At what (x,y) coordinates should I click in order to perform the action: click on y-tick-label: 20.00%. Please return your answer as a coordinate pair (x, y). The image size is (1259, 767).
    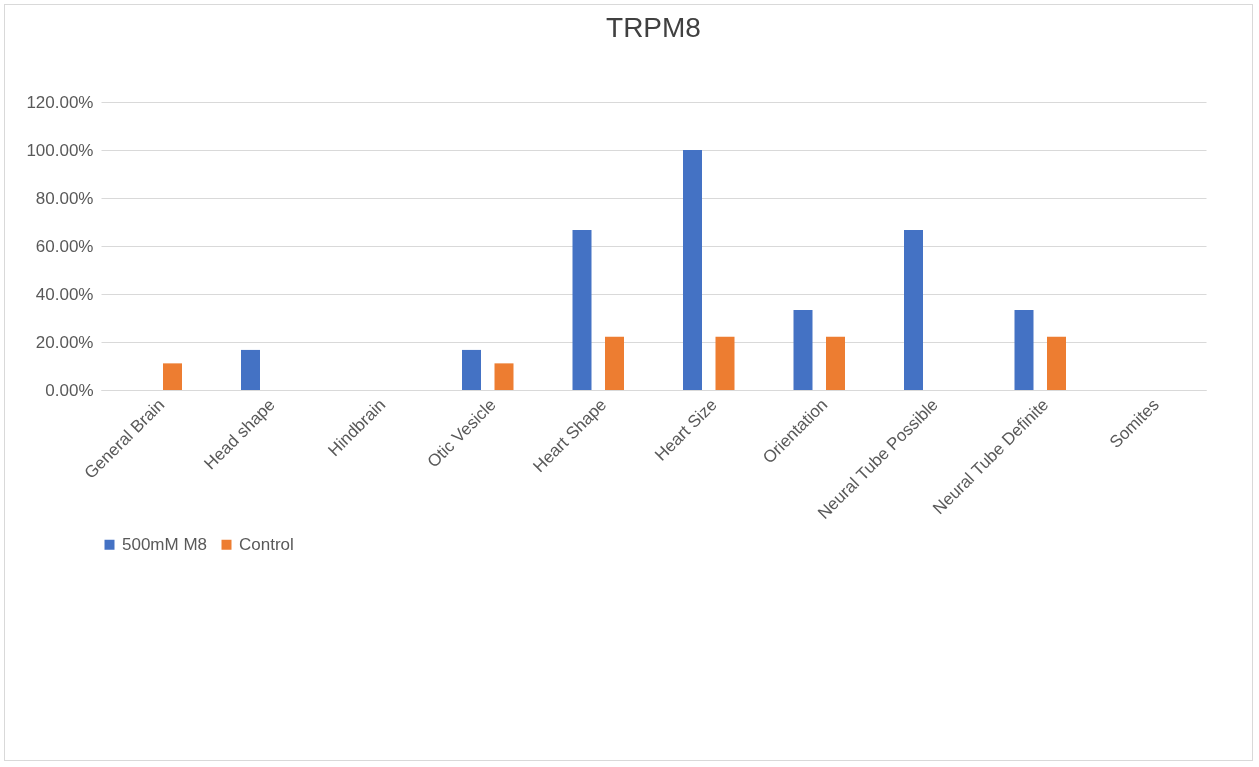
    Looking at the image, I should click on (64, 342).